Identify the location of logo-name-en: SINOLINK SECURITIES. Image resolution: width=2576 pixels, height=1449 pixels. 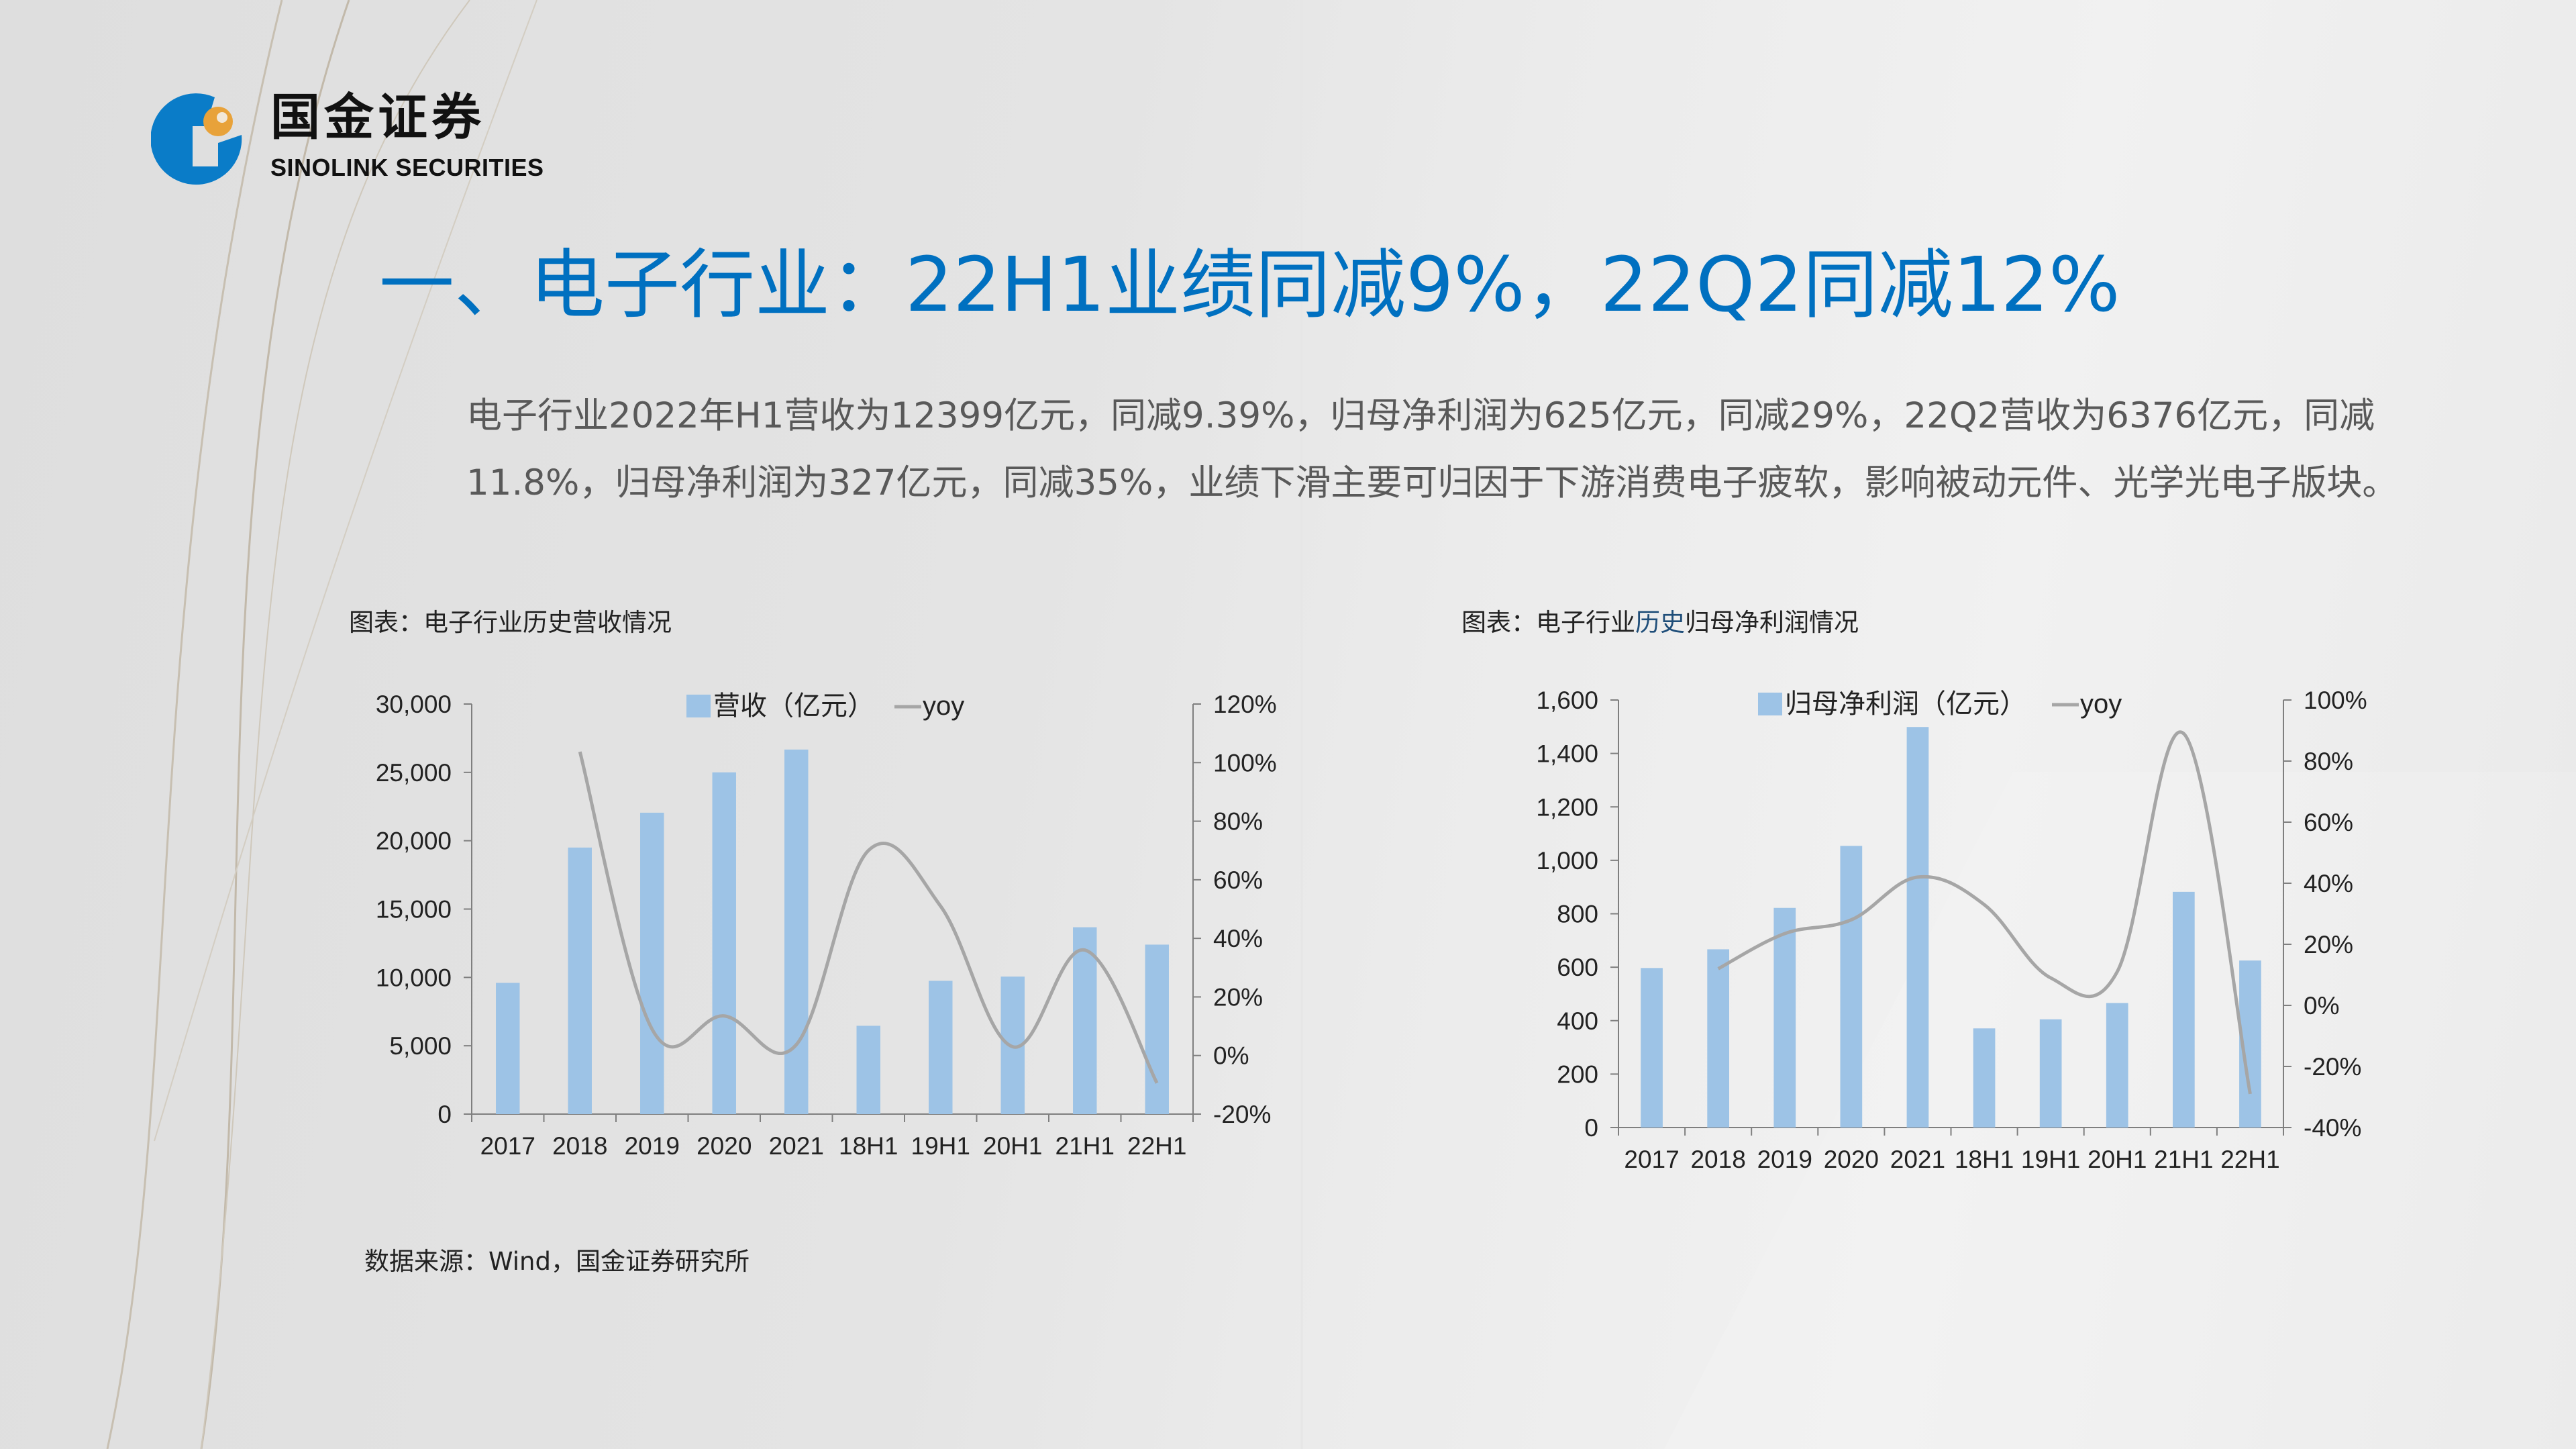
(407, 167).